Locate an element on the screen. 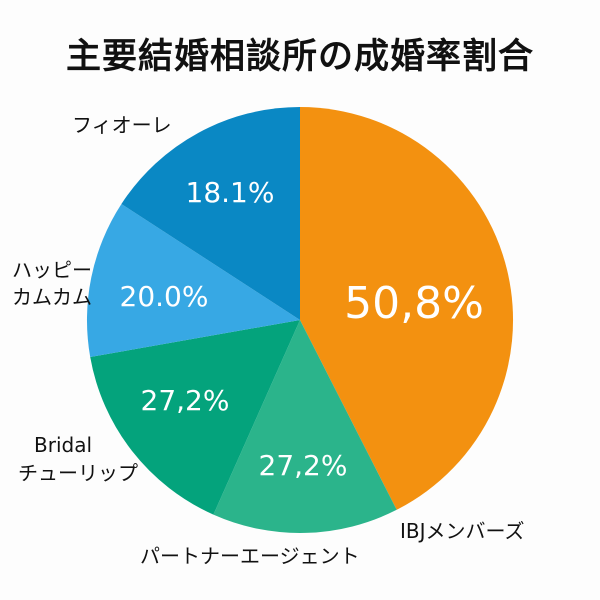 The image size is (600, 600). category-label-happy-line2: カムカム is located at coordinates (52, 297).